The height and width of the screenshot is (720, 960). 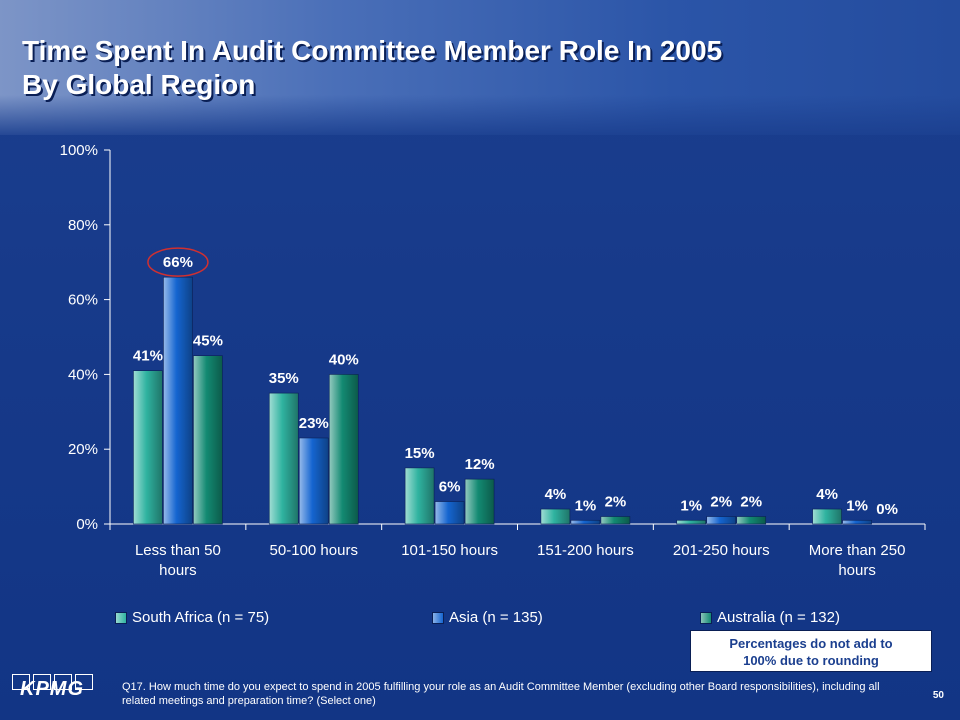 I want to click on page-number: 50, so click(x=938, y=695).